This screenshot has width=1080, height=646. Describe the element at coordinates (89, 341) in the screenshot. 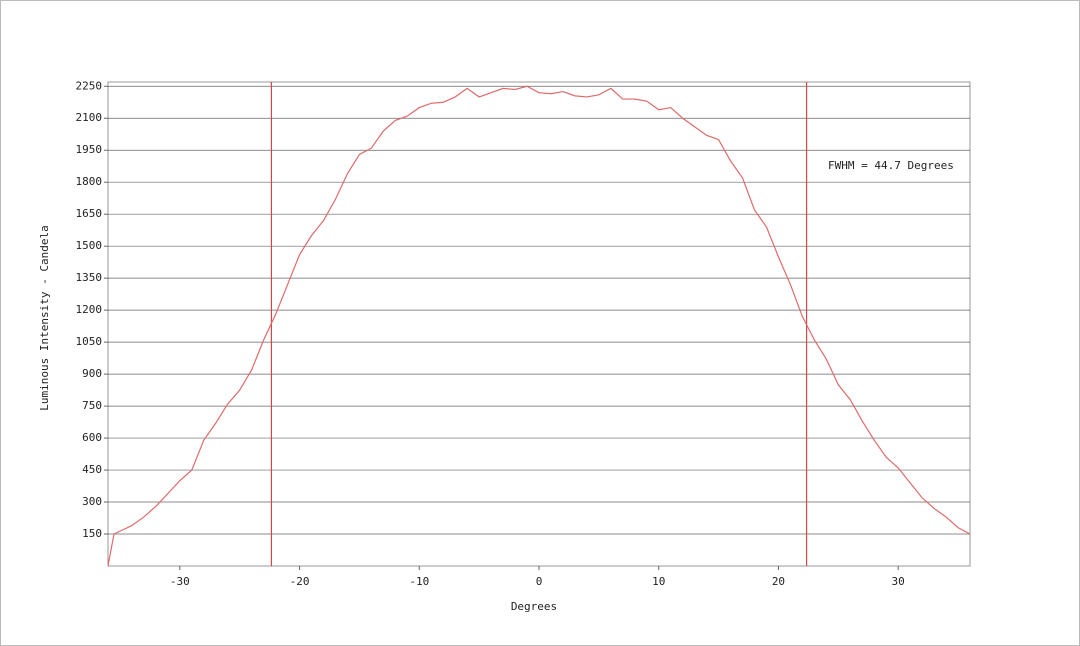

I see `y-tick-label: 1050` at that location.